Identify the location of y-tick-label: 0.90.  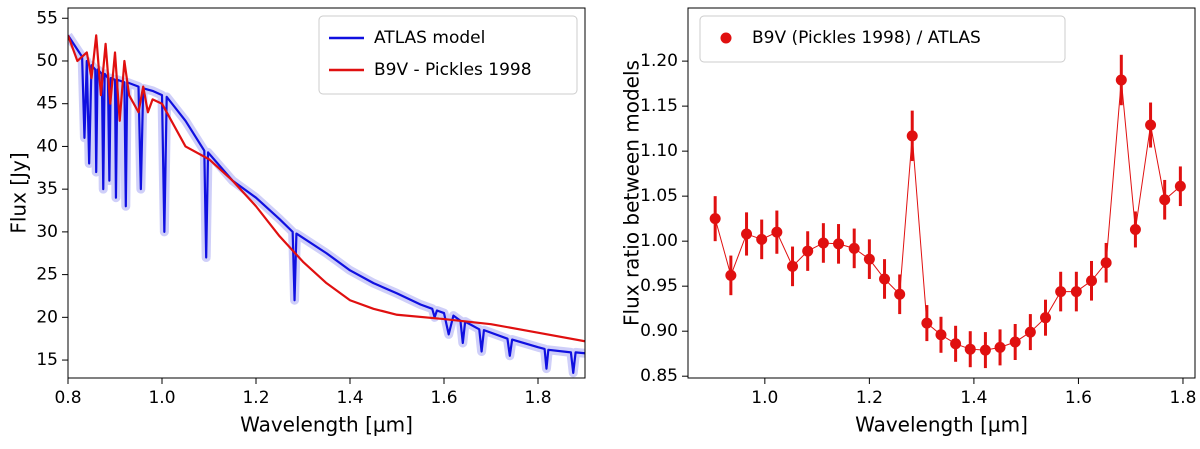
(659, 331).